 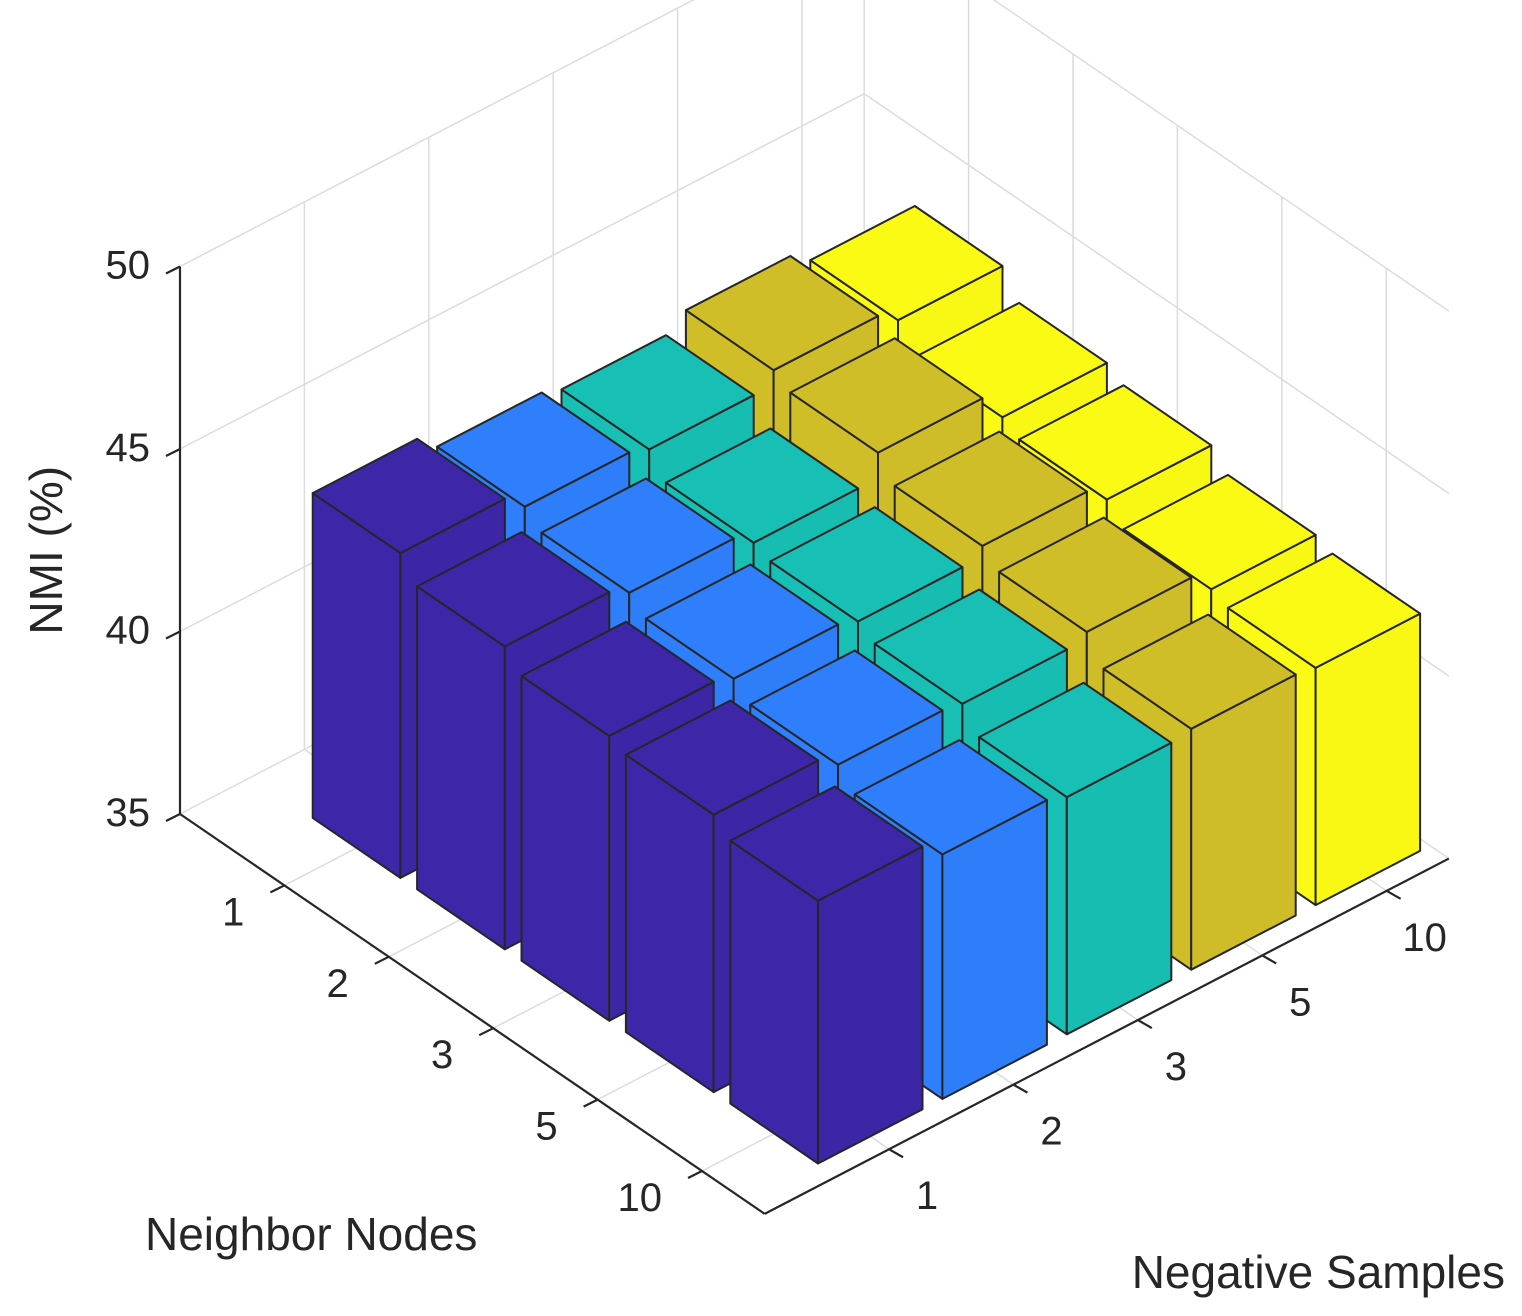 What do you see at coordinates (233, 912) in the screenshot?
I see `y-tick-label: 1` at bounding box center [233, 912].